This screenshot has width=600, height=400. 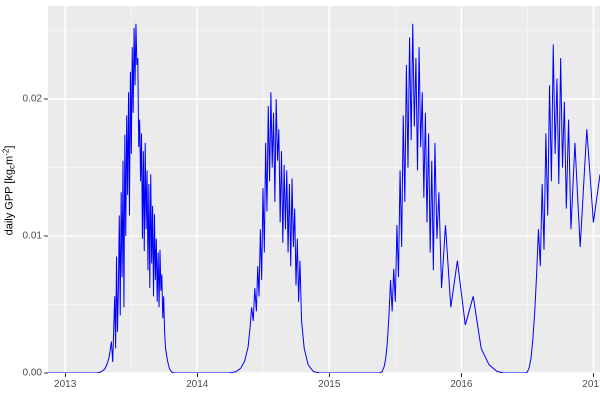 What do you see at coordinates (300, 375) in the screenshot?
I see `x-axis-tick-marks` at bounding box center [300, 375].